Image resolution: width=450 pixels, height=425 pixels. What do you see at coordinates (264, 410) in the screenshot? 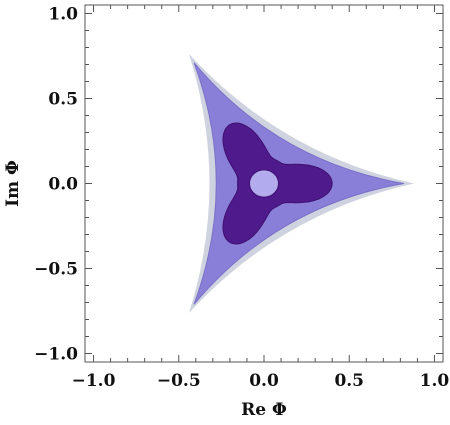
I see `x-axis-label: Re Φ` at bounding box center [264, 410].